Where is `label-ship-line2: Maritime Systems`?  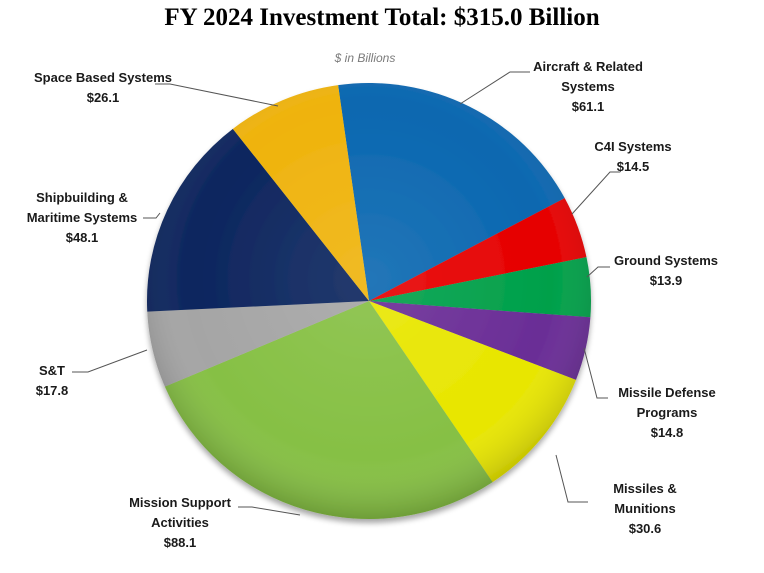
label-ship-line2: Maritime Systems is located at coordinates (82, 217).